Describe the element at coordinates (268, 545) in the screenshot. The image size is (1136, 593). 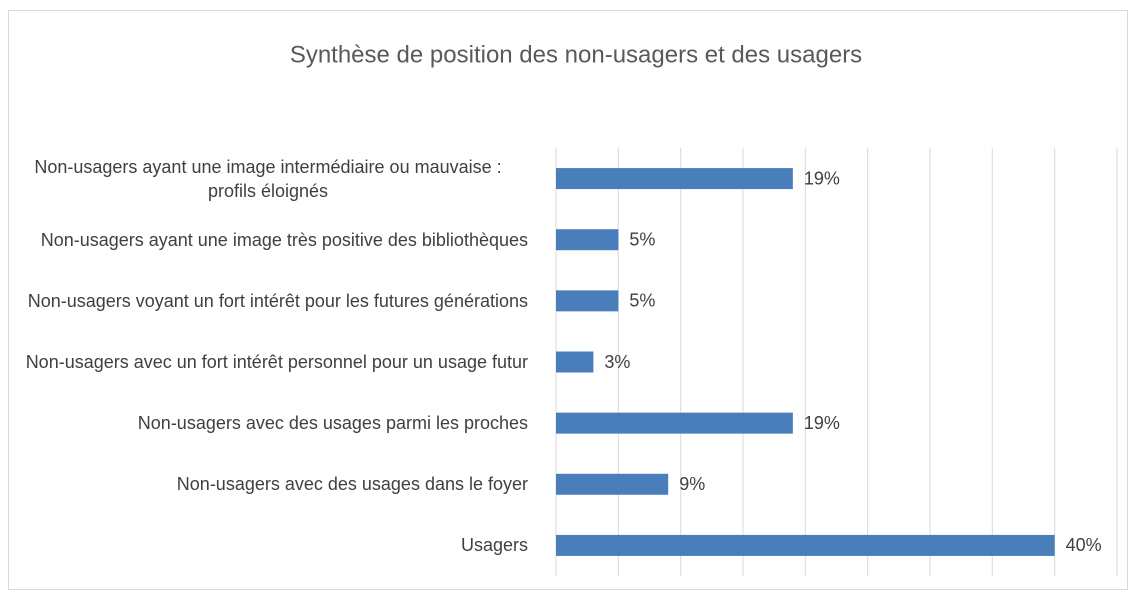
I see `y-tick-label: Usagers` at that location.